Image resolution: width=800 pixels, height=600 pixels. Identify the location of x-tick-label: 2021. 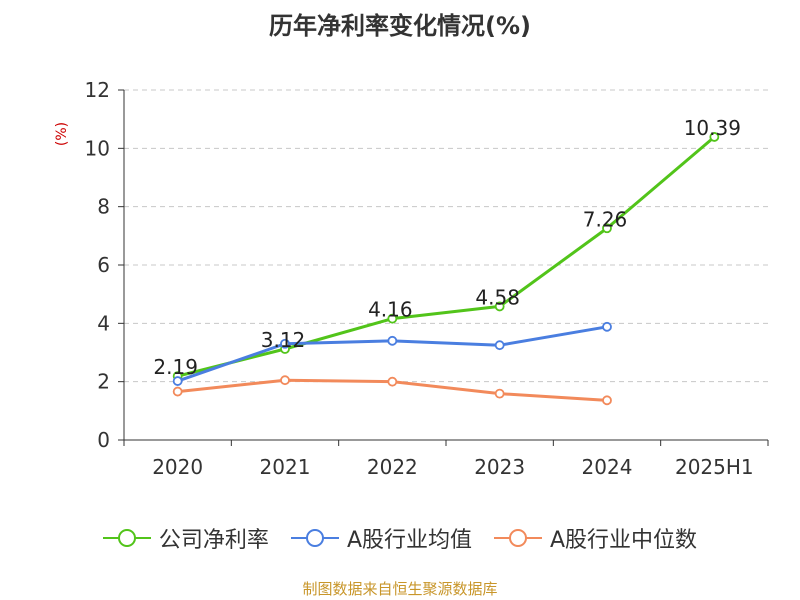
(285, 467).